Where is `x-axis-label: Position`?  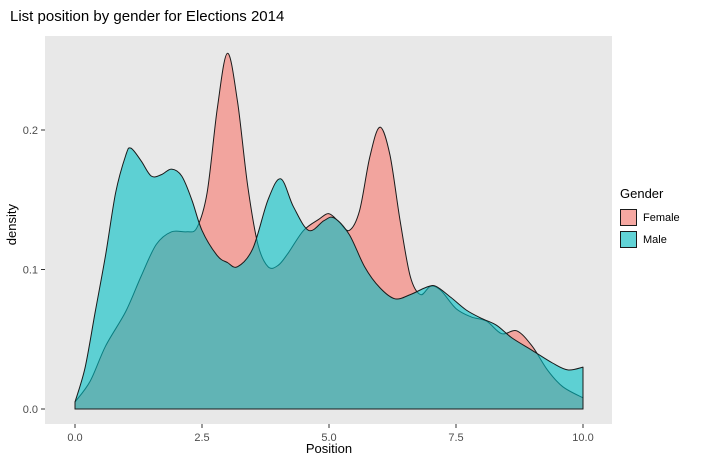
x-axis-label: Position is located at coordinates (329, 448).